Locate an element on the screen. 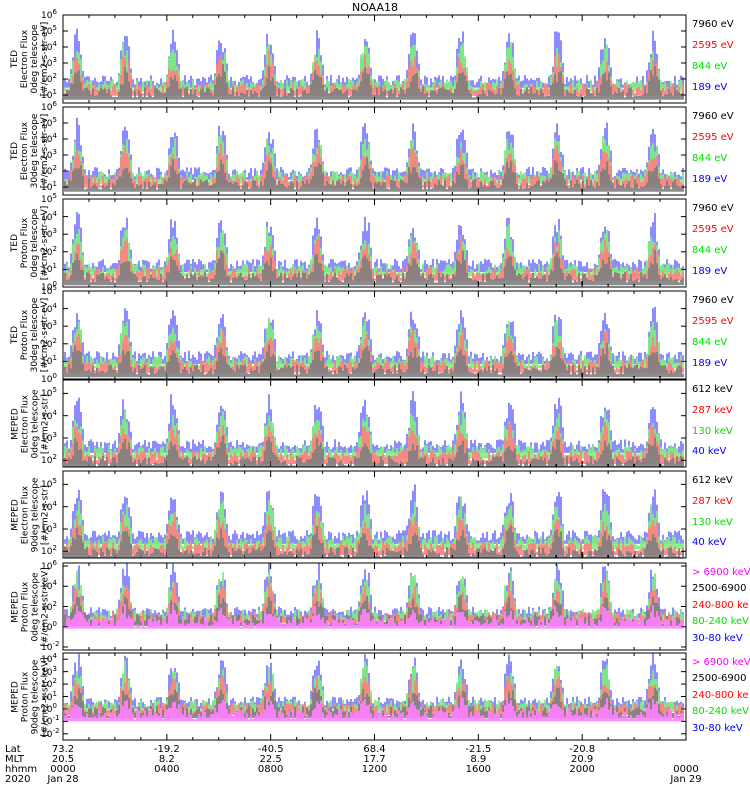 The image size is (750, 800). x-tick-lat: -19.2 is located at coordinates (166, 749).